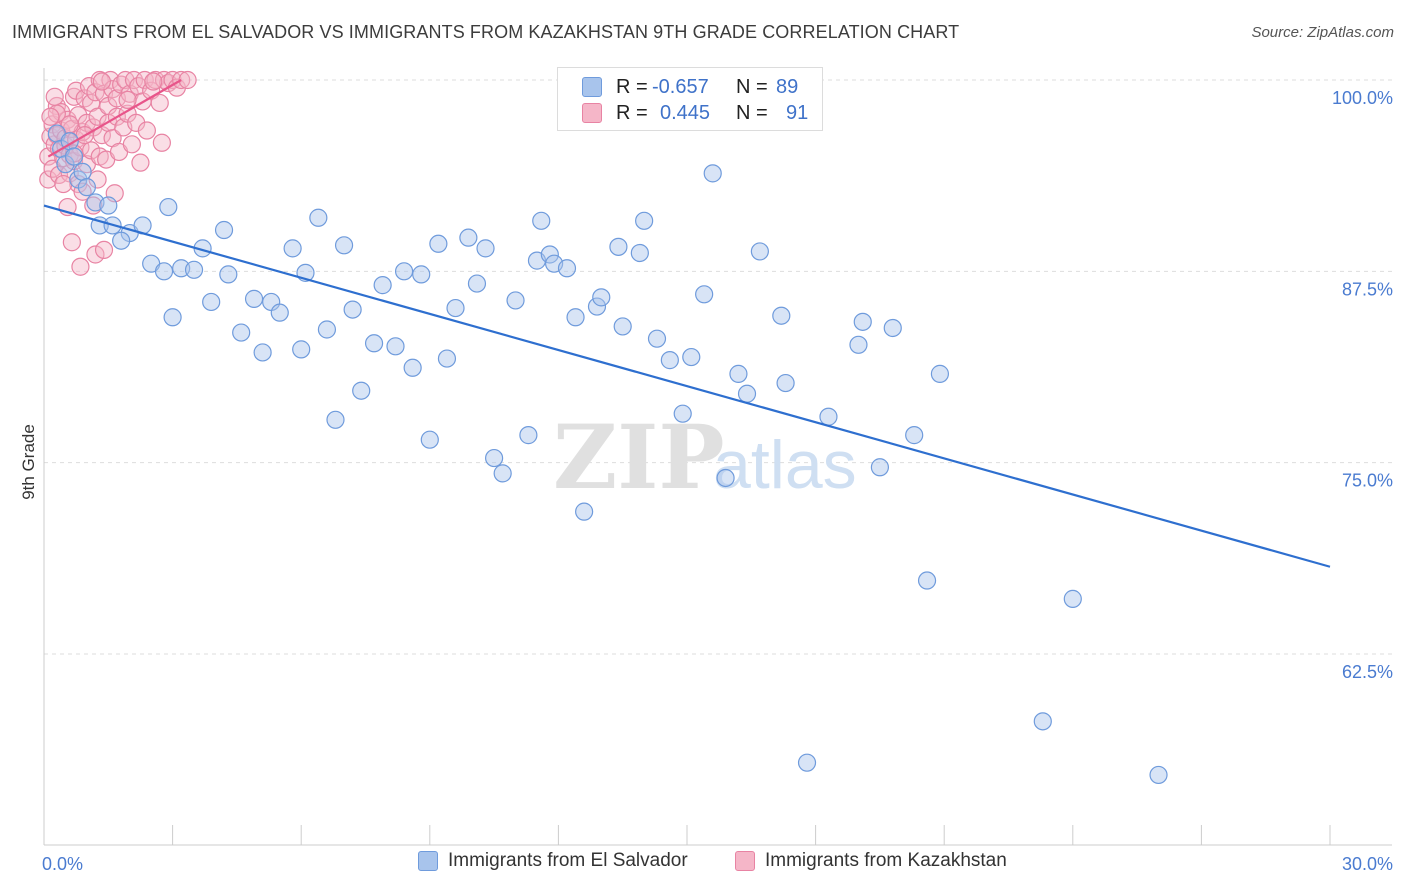 The height and width of the screenshot is (892, 1406). What do you see at coordinates (745, 861) in the screenshot?
I see `series-swatch-pink` at bounding box center [745, 861].